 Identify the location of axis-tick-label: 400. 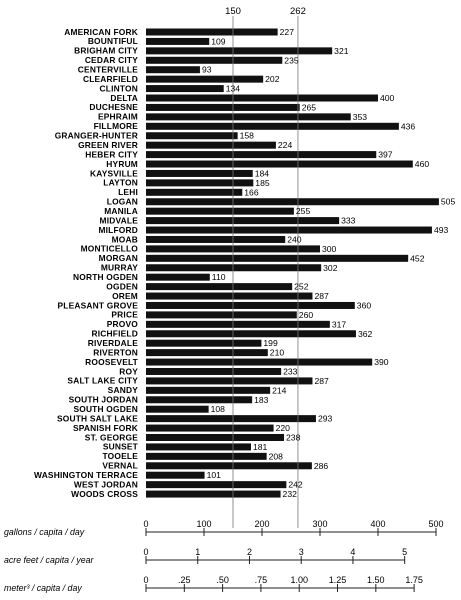
(377, 524).